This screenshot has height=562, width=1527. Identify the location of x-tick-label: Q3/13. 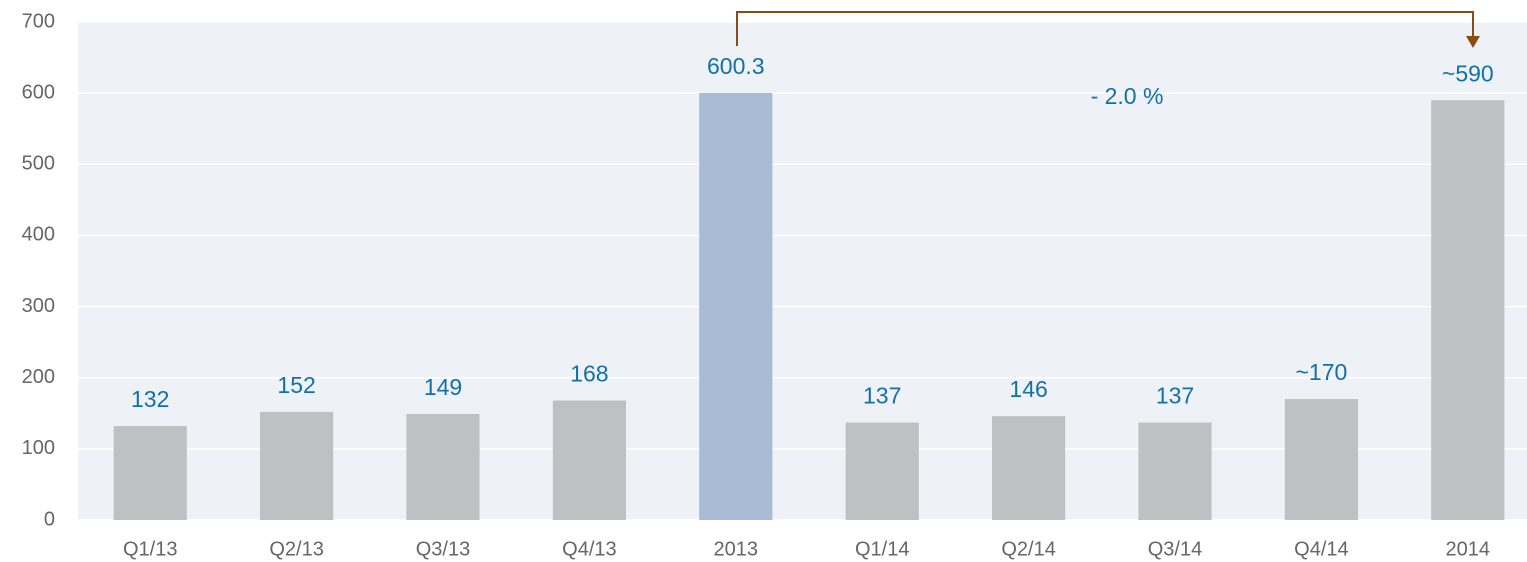
(443, 549).